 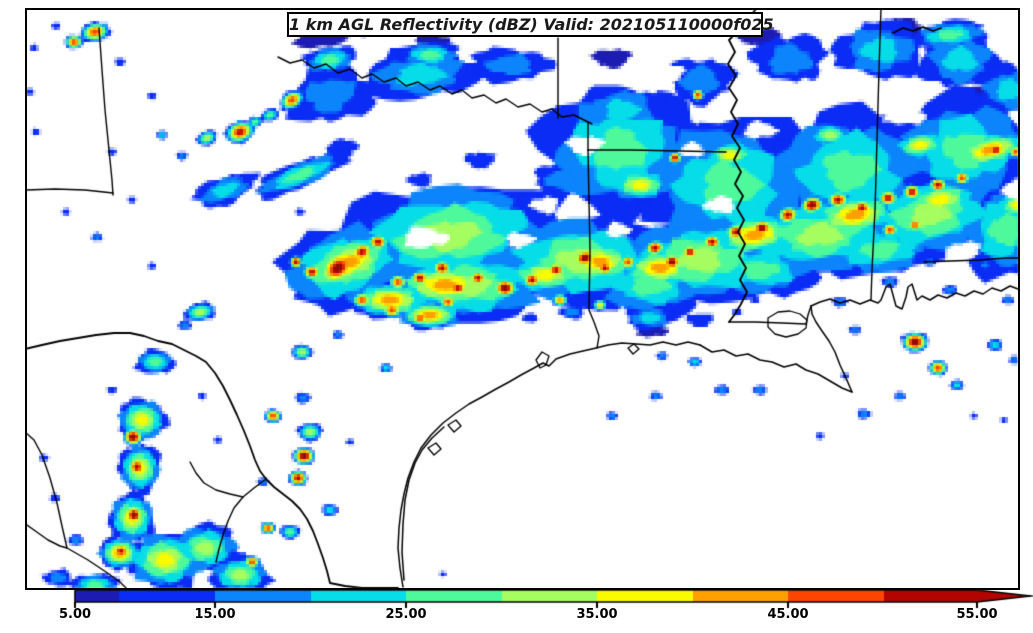 What do you see at coordinates (977, 614) in the screenshot?
I see `colorbar-tick-label: 55.00` at bounding box center [977, 614].